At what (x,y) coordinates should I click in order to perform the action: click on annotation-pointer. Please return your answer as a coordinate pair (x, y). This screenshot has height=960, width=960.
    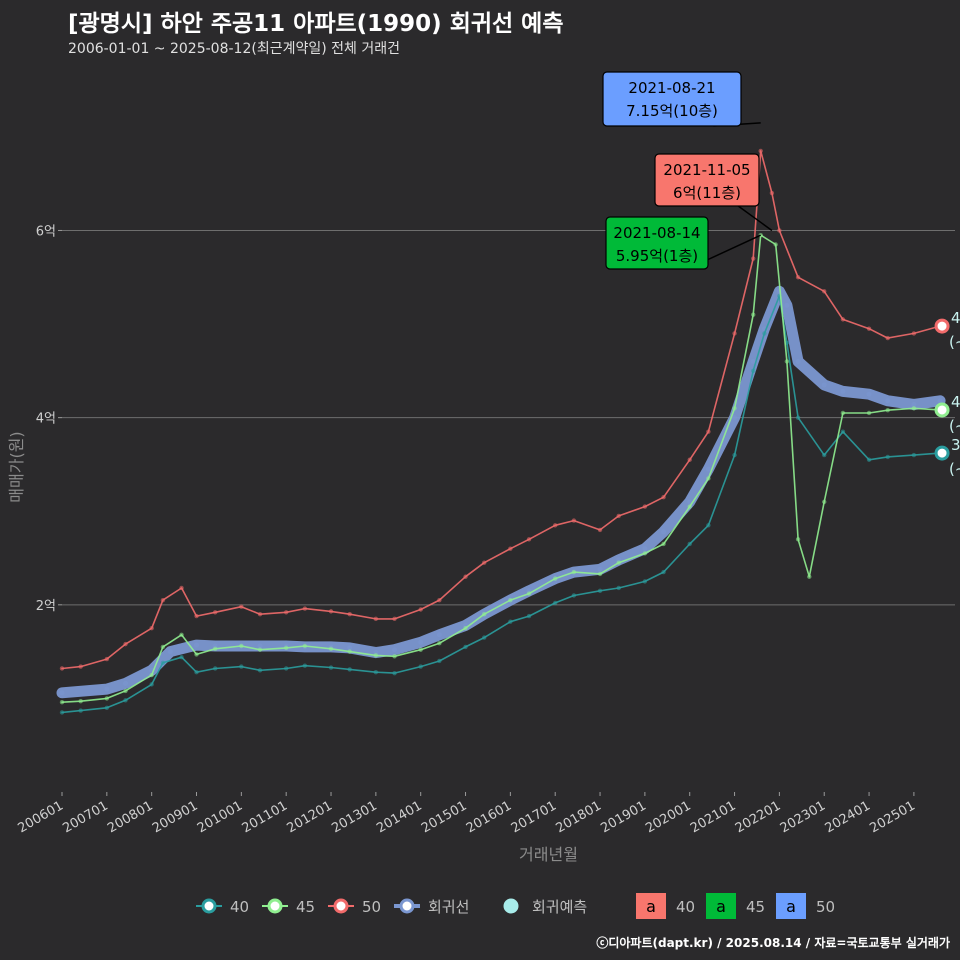
    Looking at the image, I should click on (755, 218).